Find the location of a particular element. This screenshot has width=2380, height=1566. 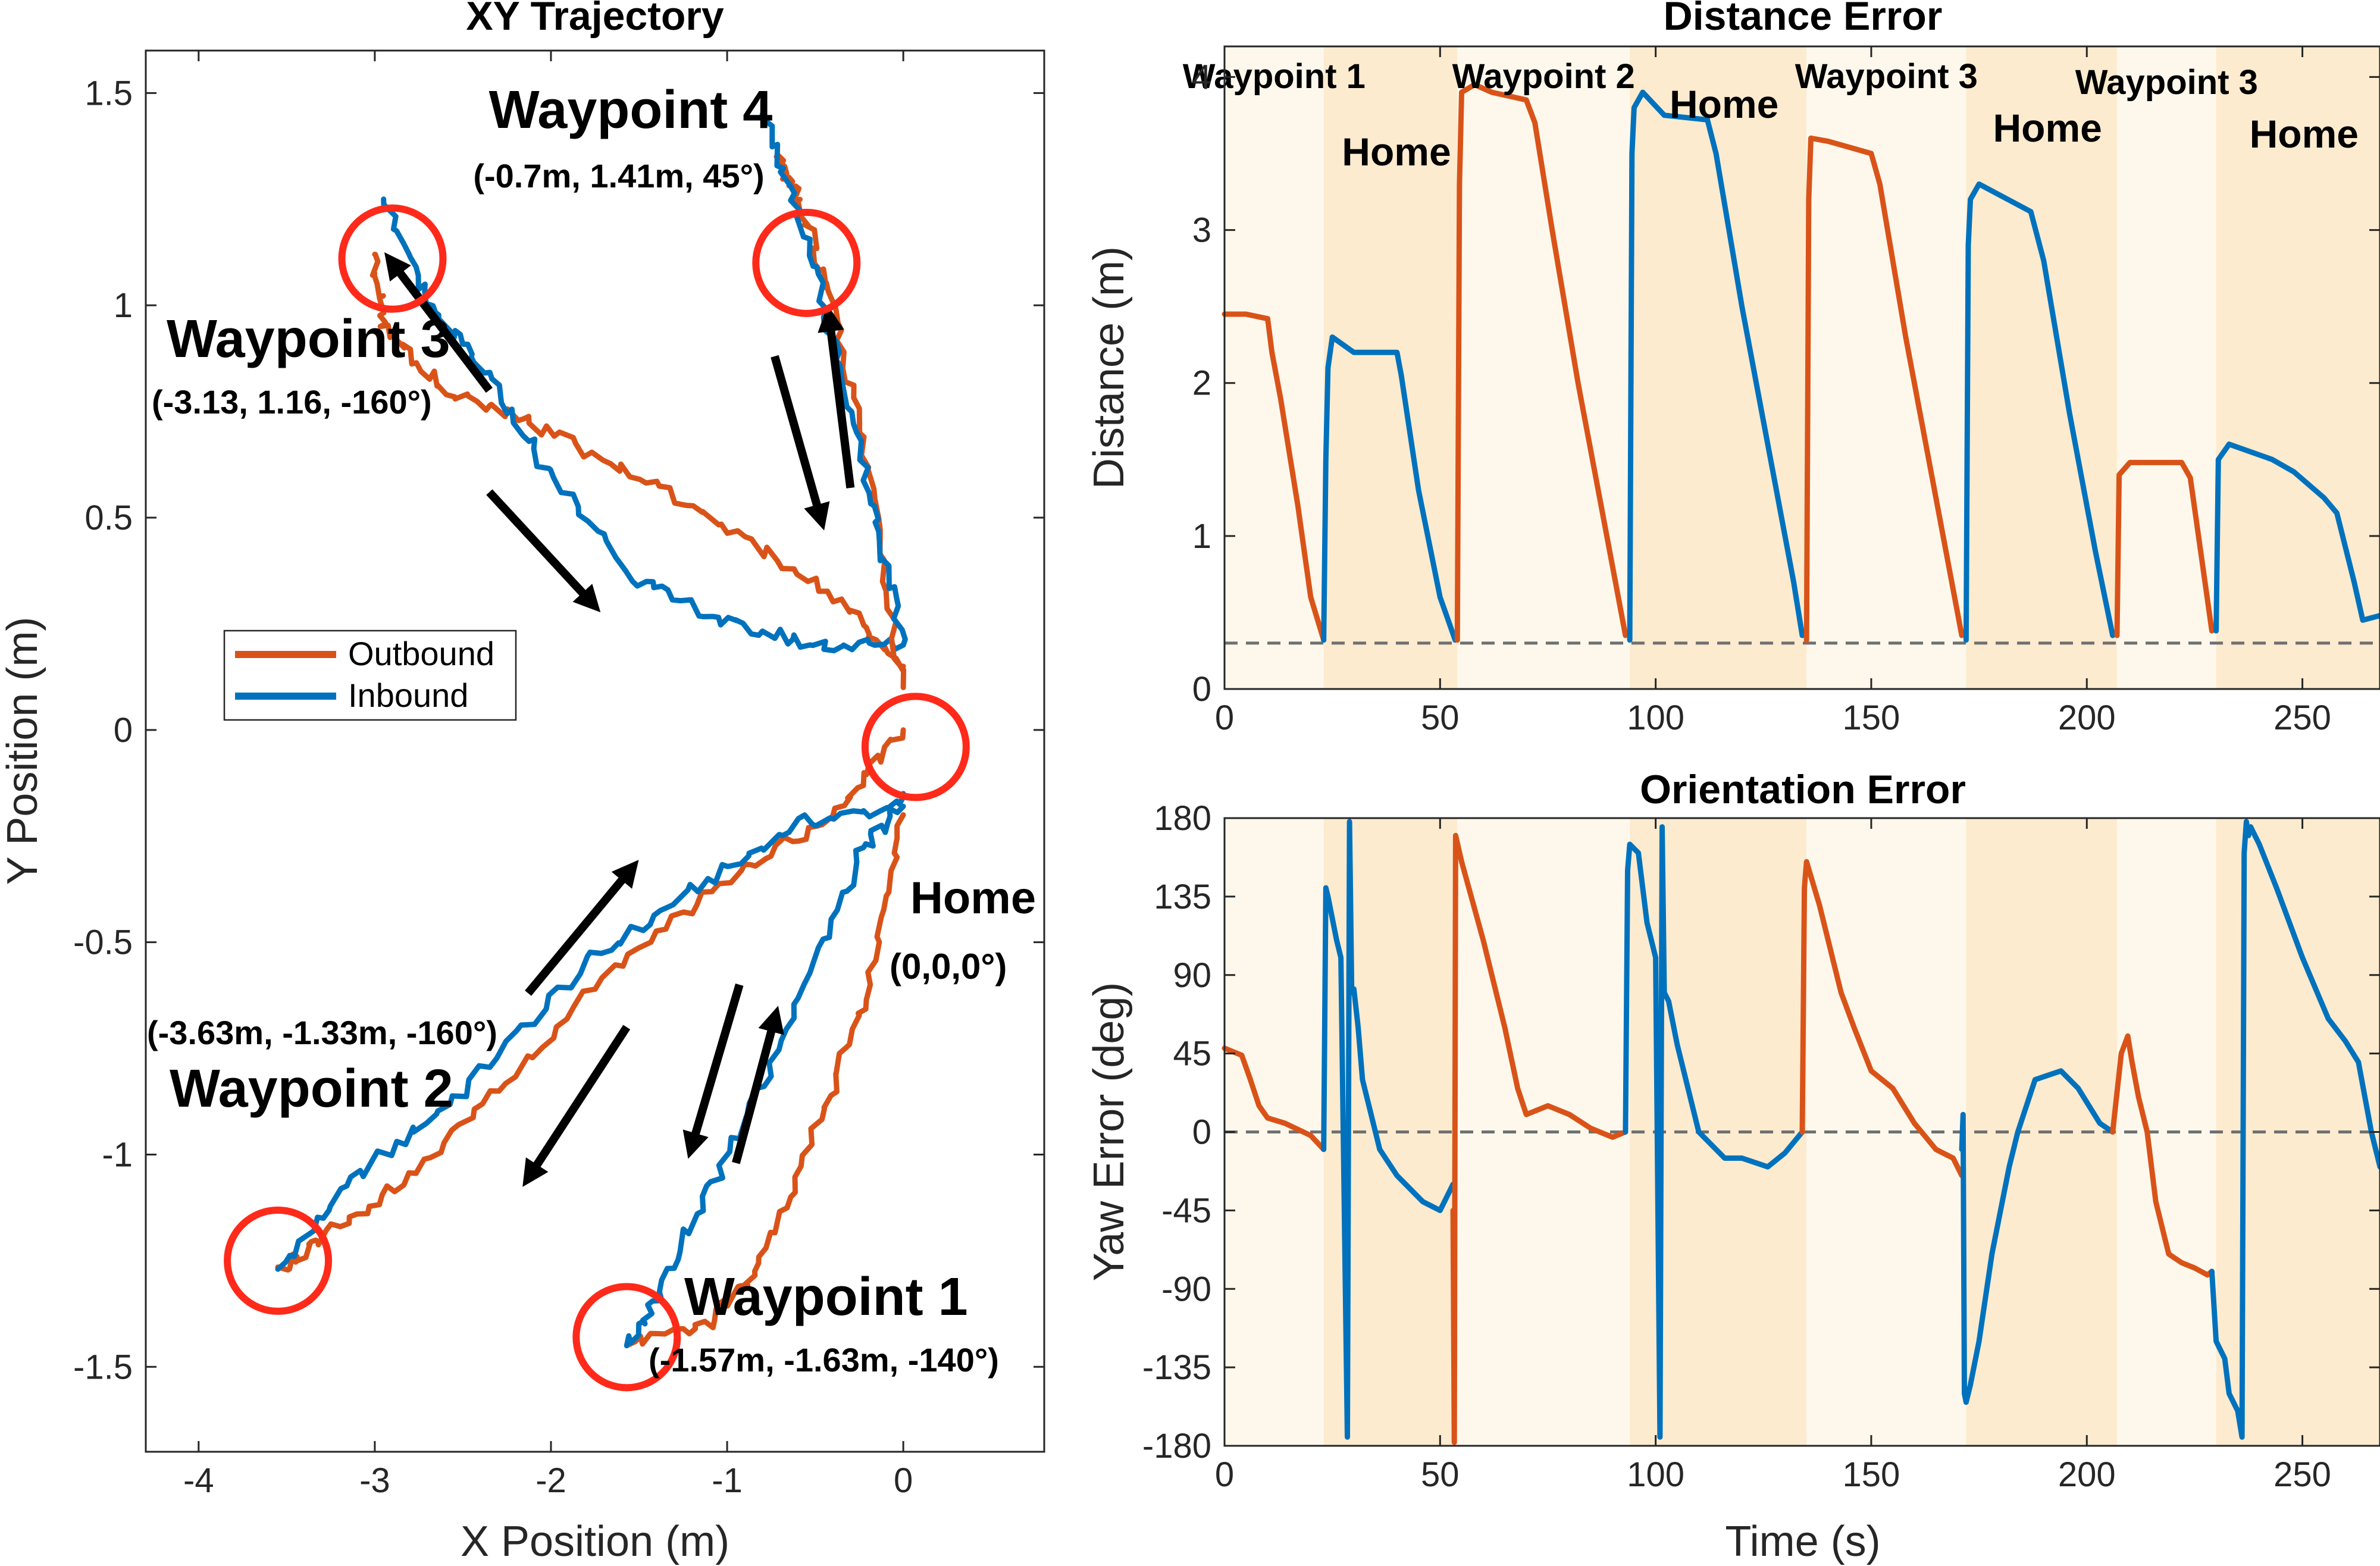

xtick-label: -1 is located at coordinates (727, 1480).